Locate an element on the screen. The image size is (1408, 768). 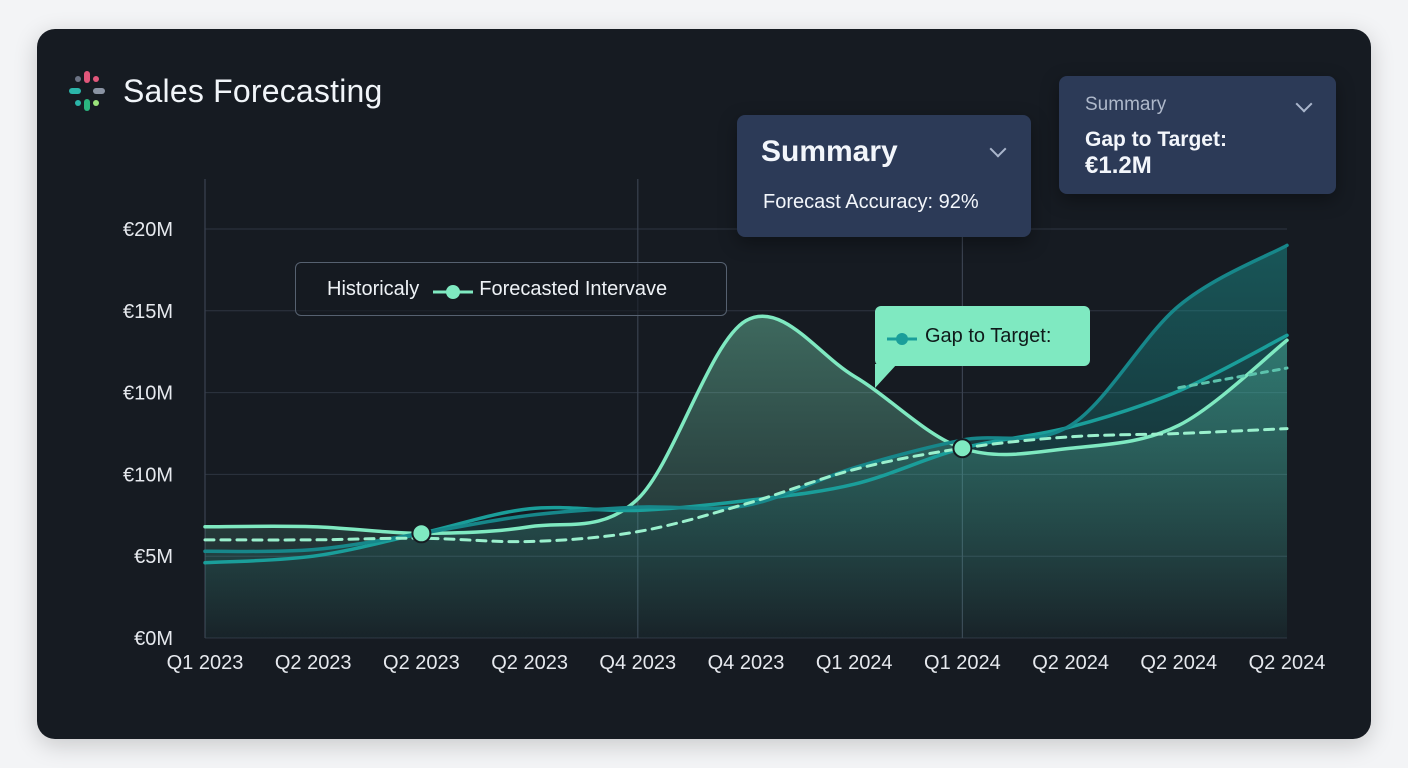
chart-legend: Historicaly Forecasted Intervave is located at coordinates (511, 289).